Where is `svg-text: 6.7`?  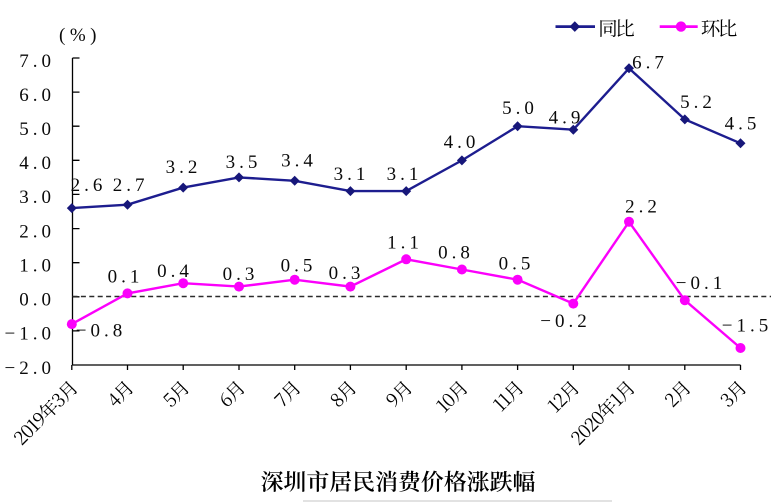
svg-text: 6.7 is located at coordinates (650, 62).